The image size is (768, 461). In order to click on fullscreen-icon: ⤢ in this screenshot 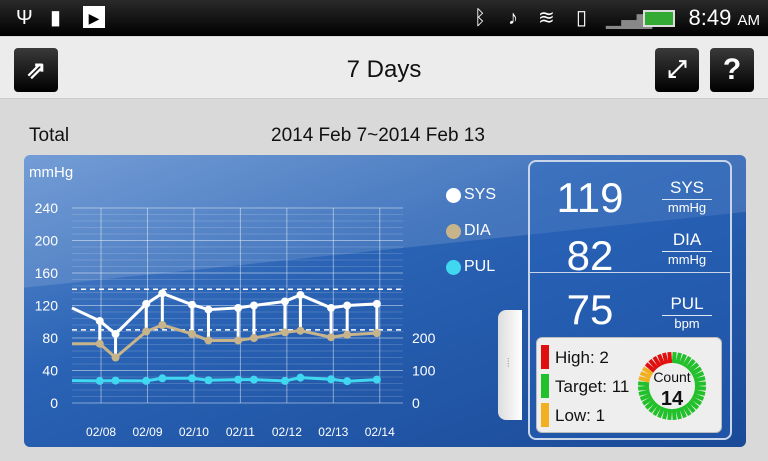, I will do `click(677, 69)`.